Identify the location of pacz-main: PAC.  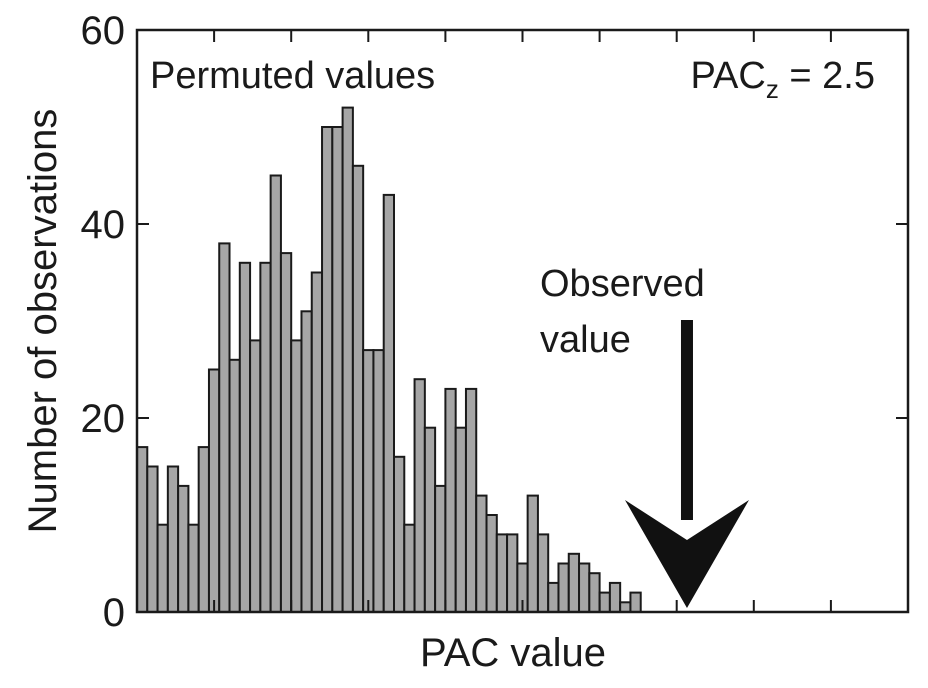
(728, 76).